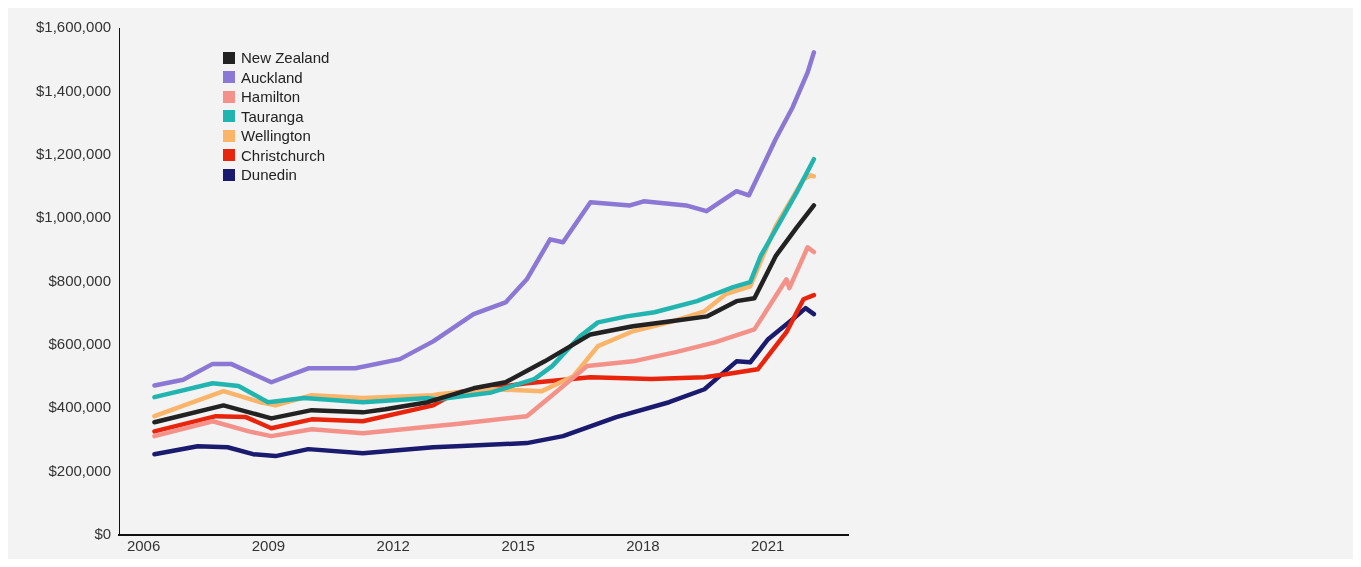  What do you see at coordinates (276, 136) in the screenshot?
I see `legend-label: Wellington` at bounding box center [276, 136].